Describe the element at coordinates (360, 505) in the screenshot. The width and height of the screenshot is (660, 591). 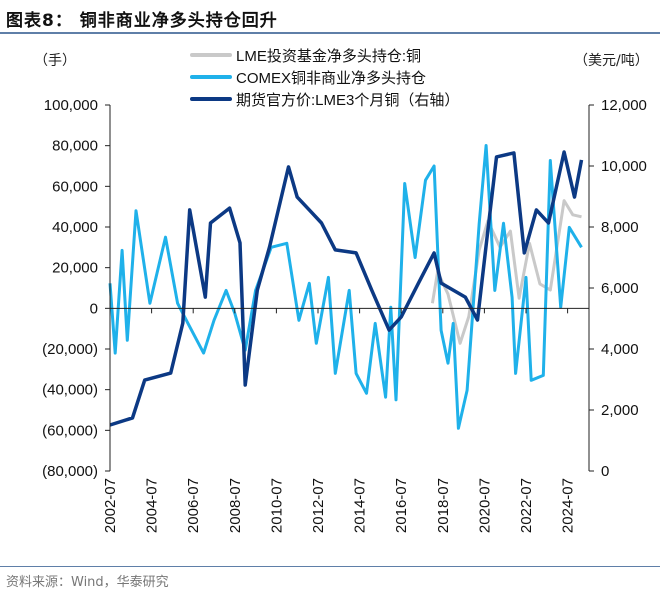
I see `x-tick-label: 2014-07` at that location.